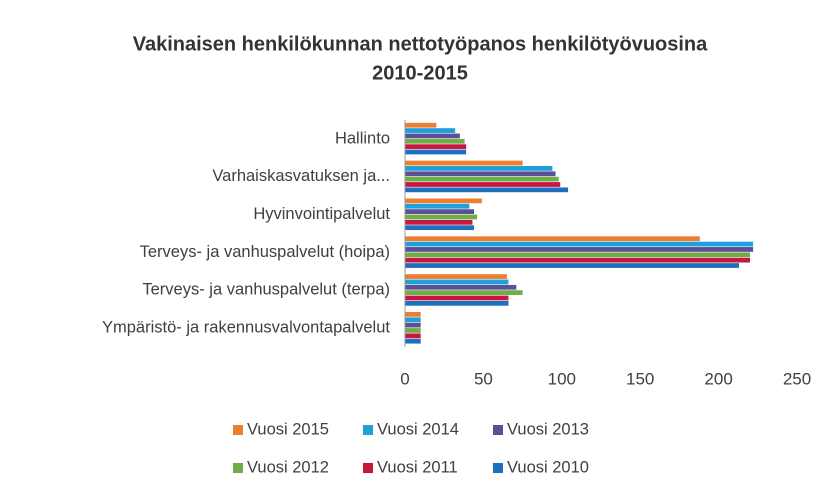  Describe the element at coordinates (321, 214) in the screenshot. I see `y-tick-label: Hyvinvointipalvelut` at that location.